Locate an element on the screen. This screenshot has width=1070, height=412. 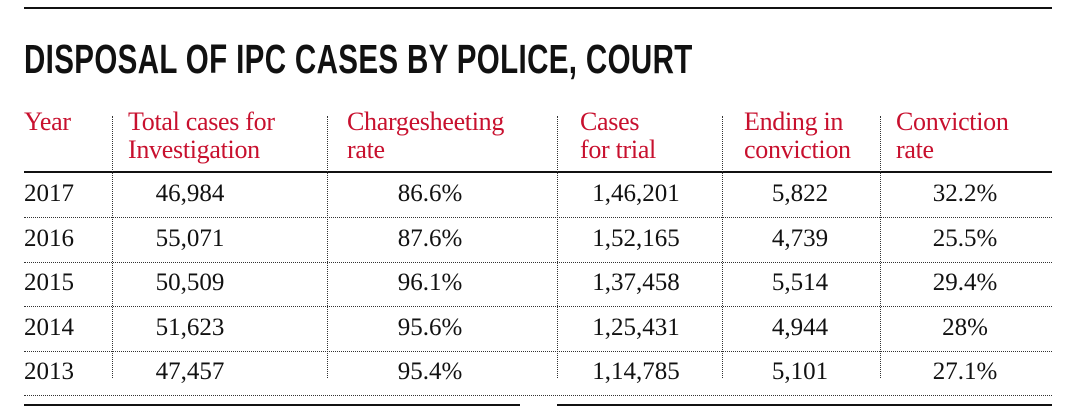
table-row: 2014 51,623 95.6% 1,25,431 4,944 28% is located at coordinates (538, 330).